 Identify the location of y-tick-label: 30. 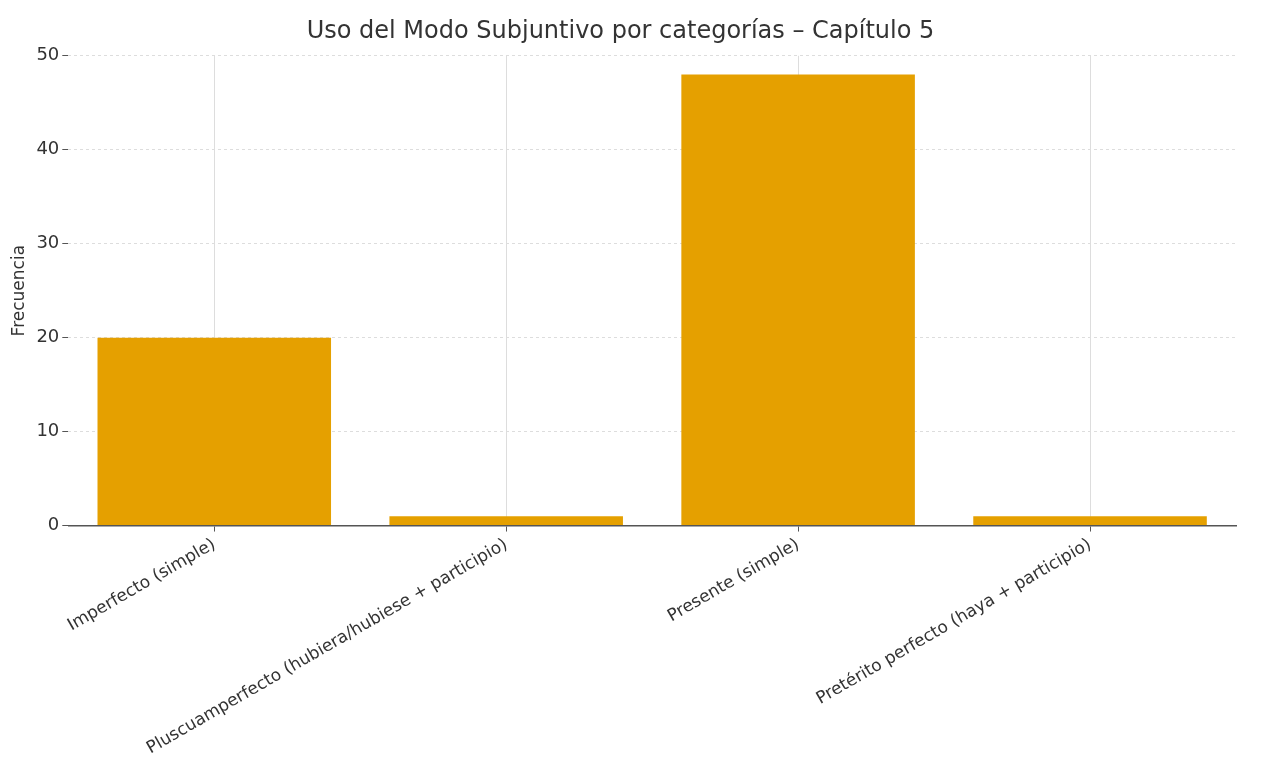
(48, 242).